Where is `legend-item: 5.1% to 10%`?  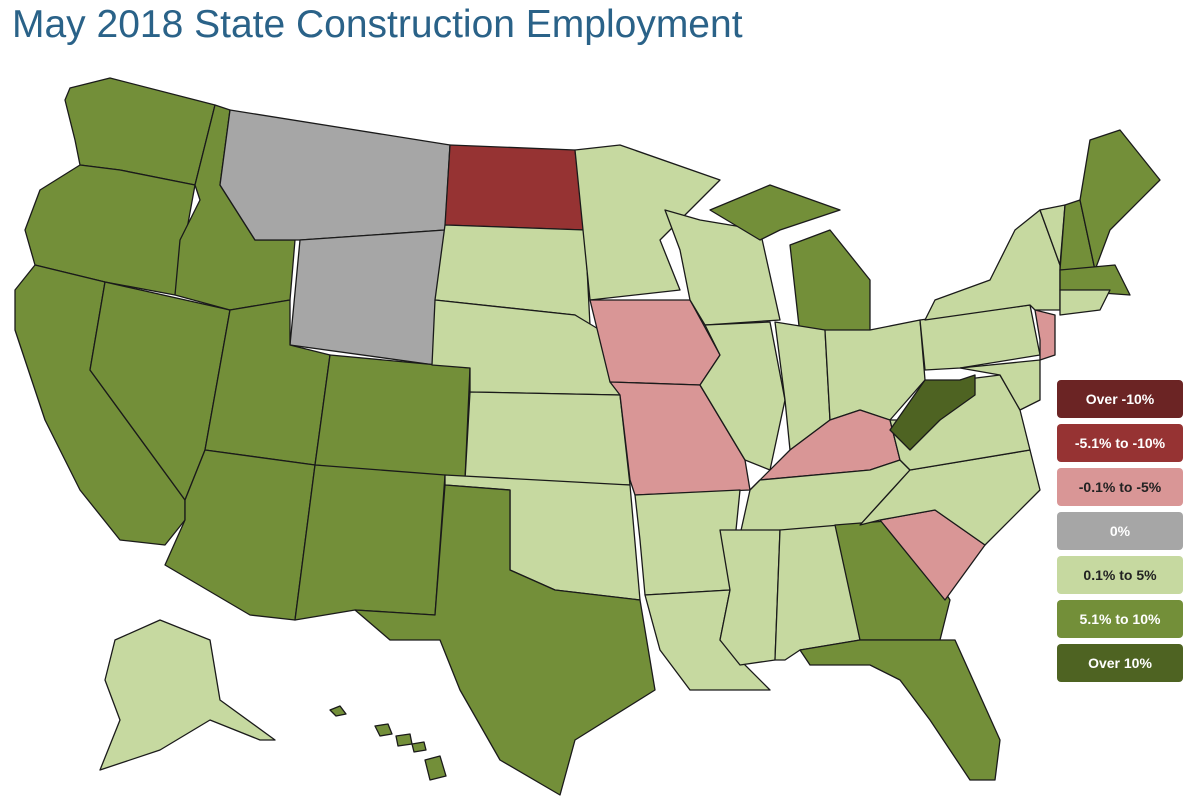
legend-item: 5.1% to 10% is located at coordinates (1120, 619).